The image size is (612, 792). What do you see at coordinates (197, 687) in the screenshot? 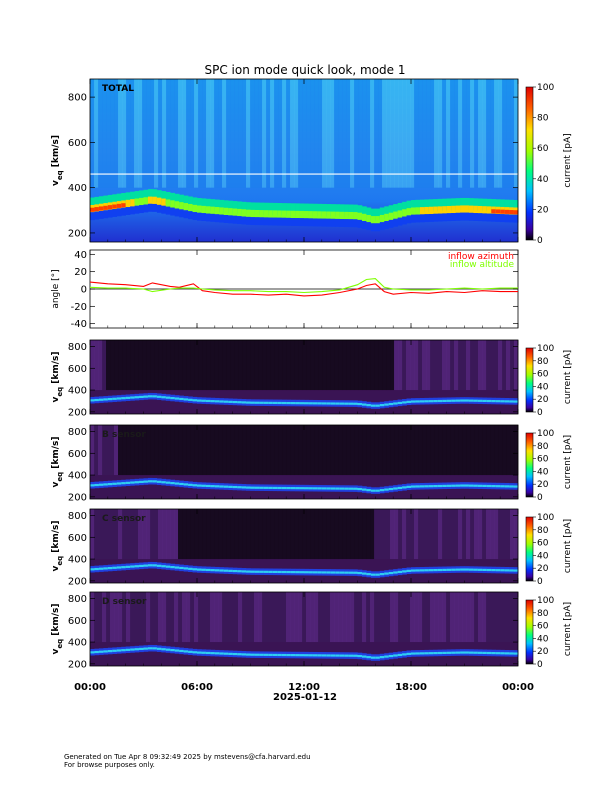
I see `x-tick-label: 06:00` at bounding box center [197, 687].